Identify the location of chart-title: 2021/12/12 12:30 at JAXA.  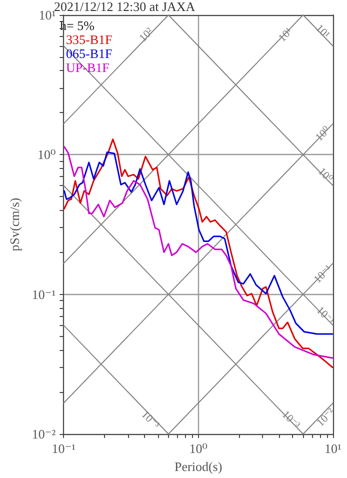
(125, 7).